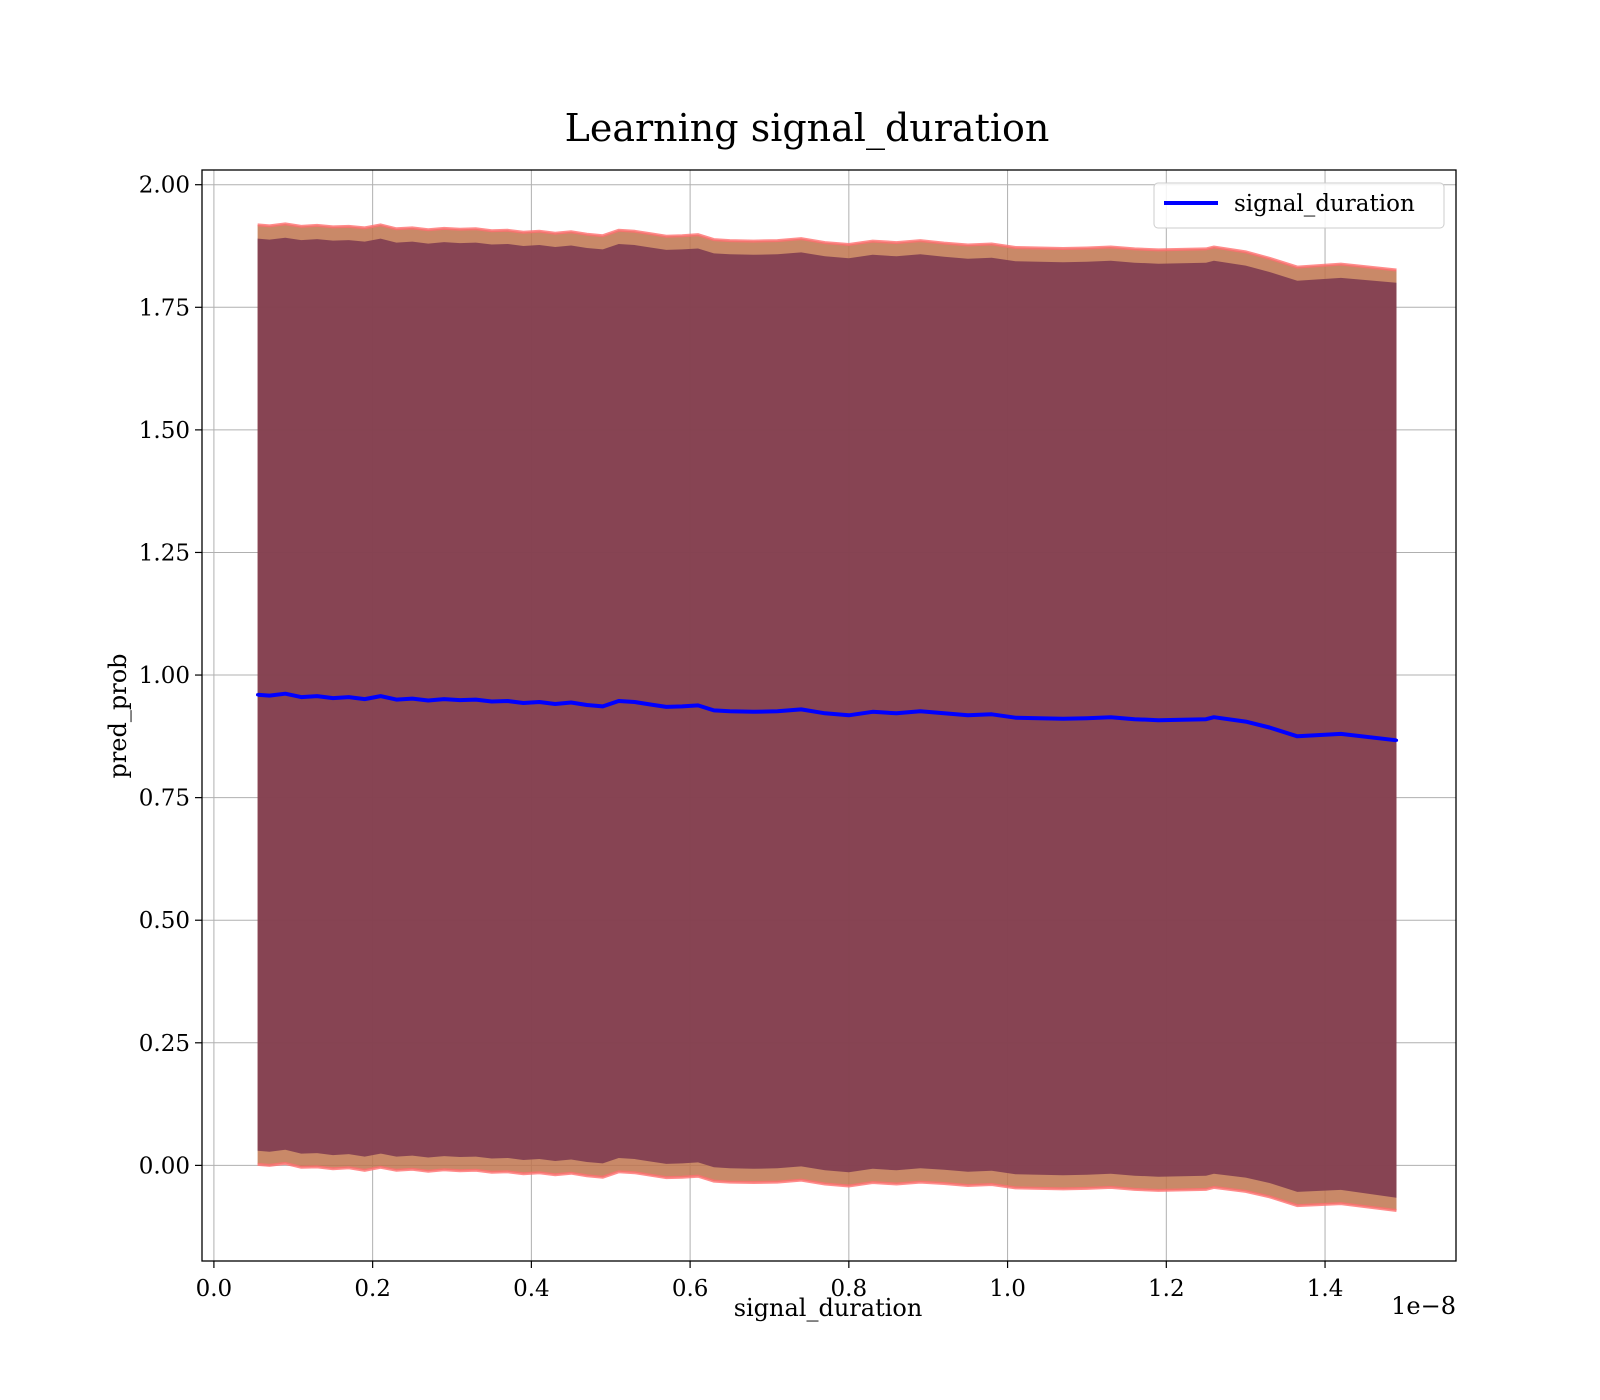 The image size is (1600, 1400). What do you see at coordinates (164, 186) in the screenshot?
I see `y-tick-label: 2.00` at bounding box center [164, 186].